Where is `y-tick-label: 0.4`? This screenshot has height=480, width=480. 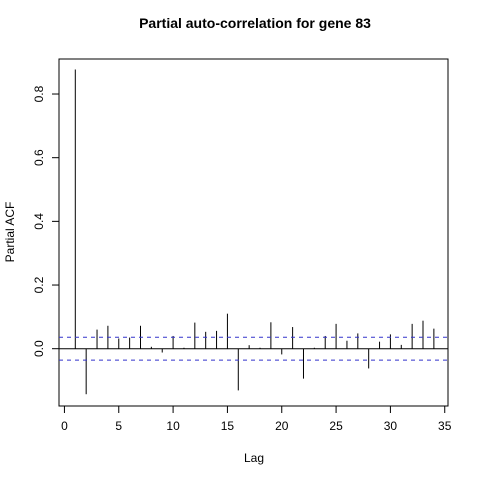 y-tick-label: 0.4 is located at coordinates (39, 221).